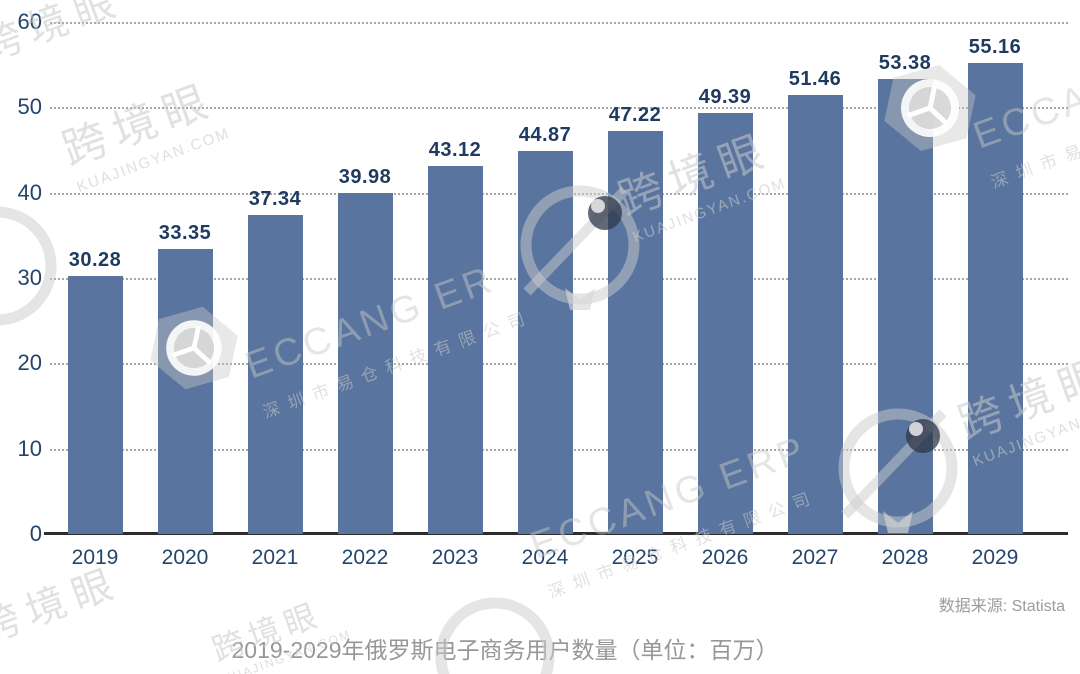 This screenshot has height=674, width=1080. I want to click on bar-column: 43.12, so click(455, 278).